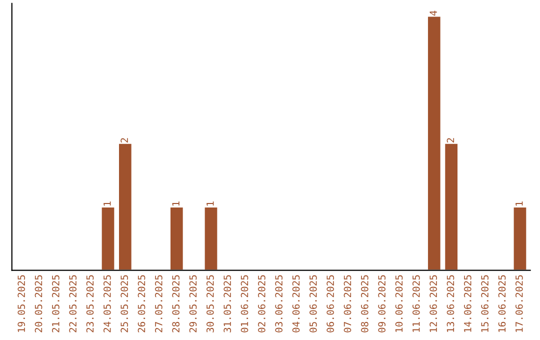  Describe the element at coordinates (107, 303) in the screenshot. I see `x-tick-label: 24.05.2025` at that location.